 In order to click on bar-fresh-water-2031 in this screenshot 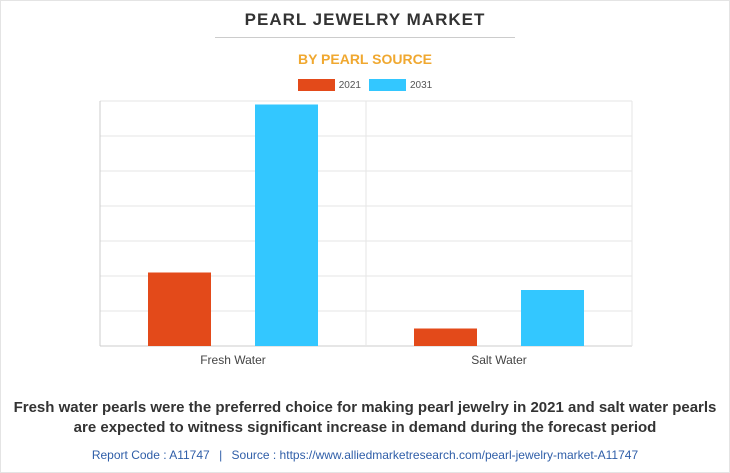, I will do `click(286, 225)`.